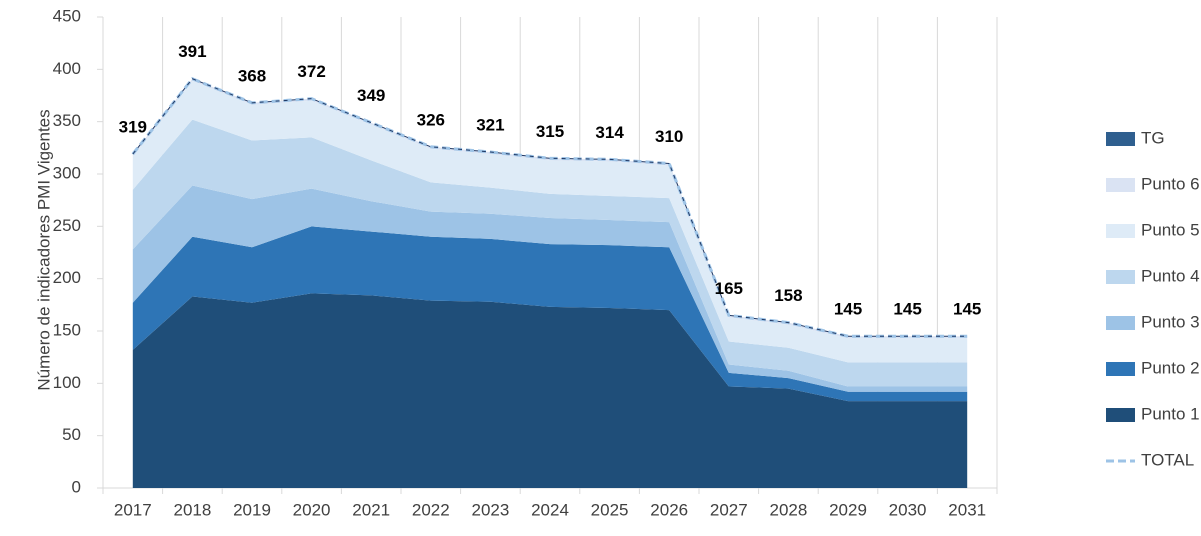 Image resolution: width=1201 pixels, height=536 pixels. I want to click on y-tick-label: 50, so click(71, 434).